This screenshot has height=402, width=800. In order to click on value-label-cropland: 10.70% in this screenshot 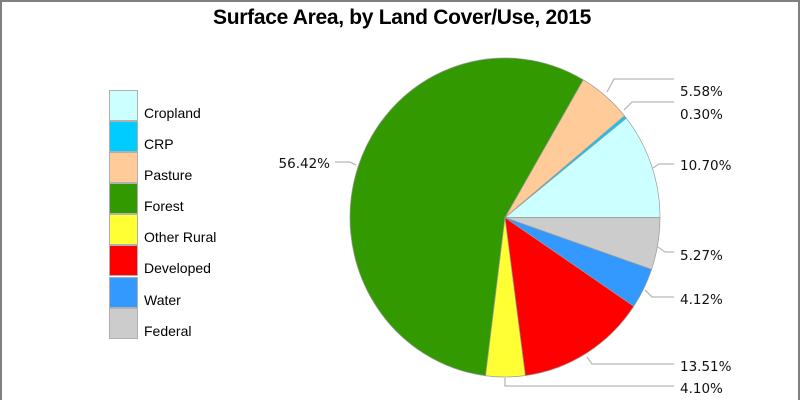, I will do `click(706, 166)`.